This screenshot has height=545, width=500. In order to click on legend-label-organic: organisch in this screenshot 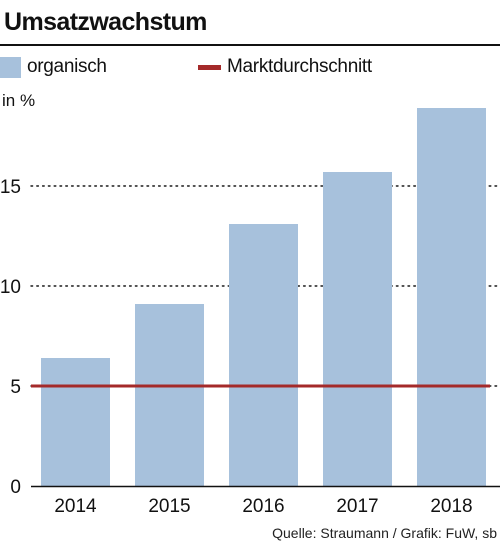, I will do `click(67, 66)`.